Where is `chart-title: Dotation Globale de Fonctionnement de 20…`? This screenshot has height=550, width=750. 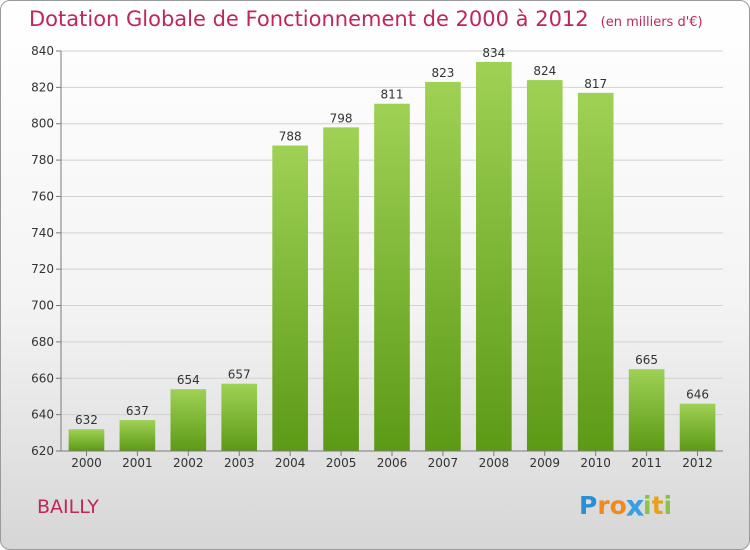
chart-title: Dotation Globale de Fonctionnement de 20… is located at coordinates (366, 19).